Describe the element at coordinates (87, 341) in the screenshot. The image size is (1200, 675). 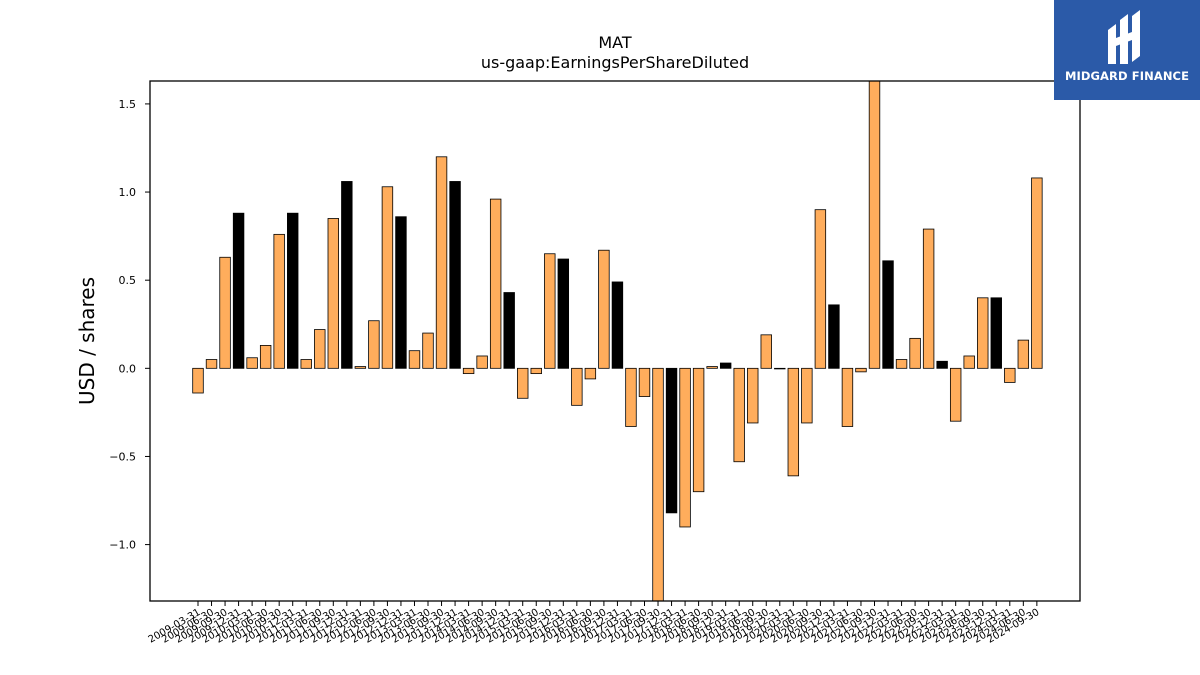
I see `y-axis-label: USD / shares` at that location.